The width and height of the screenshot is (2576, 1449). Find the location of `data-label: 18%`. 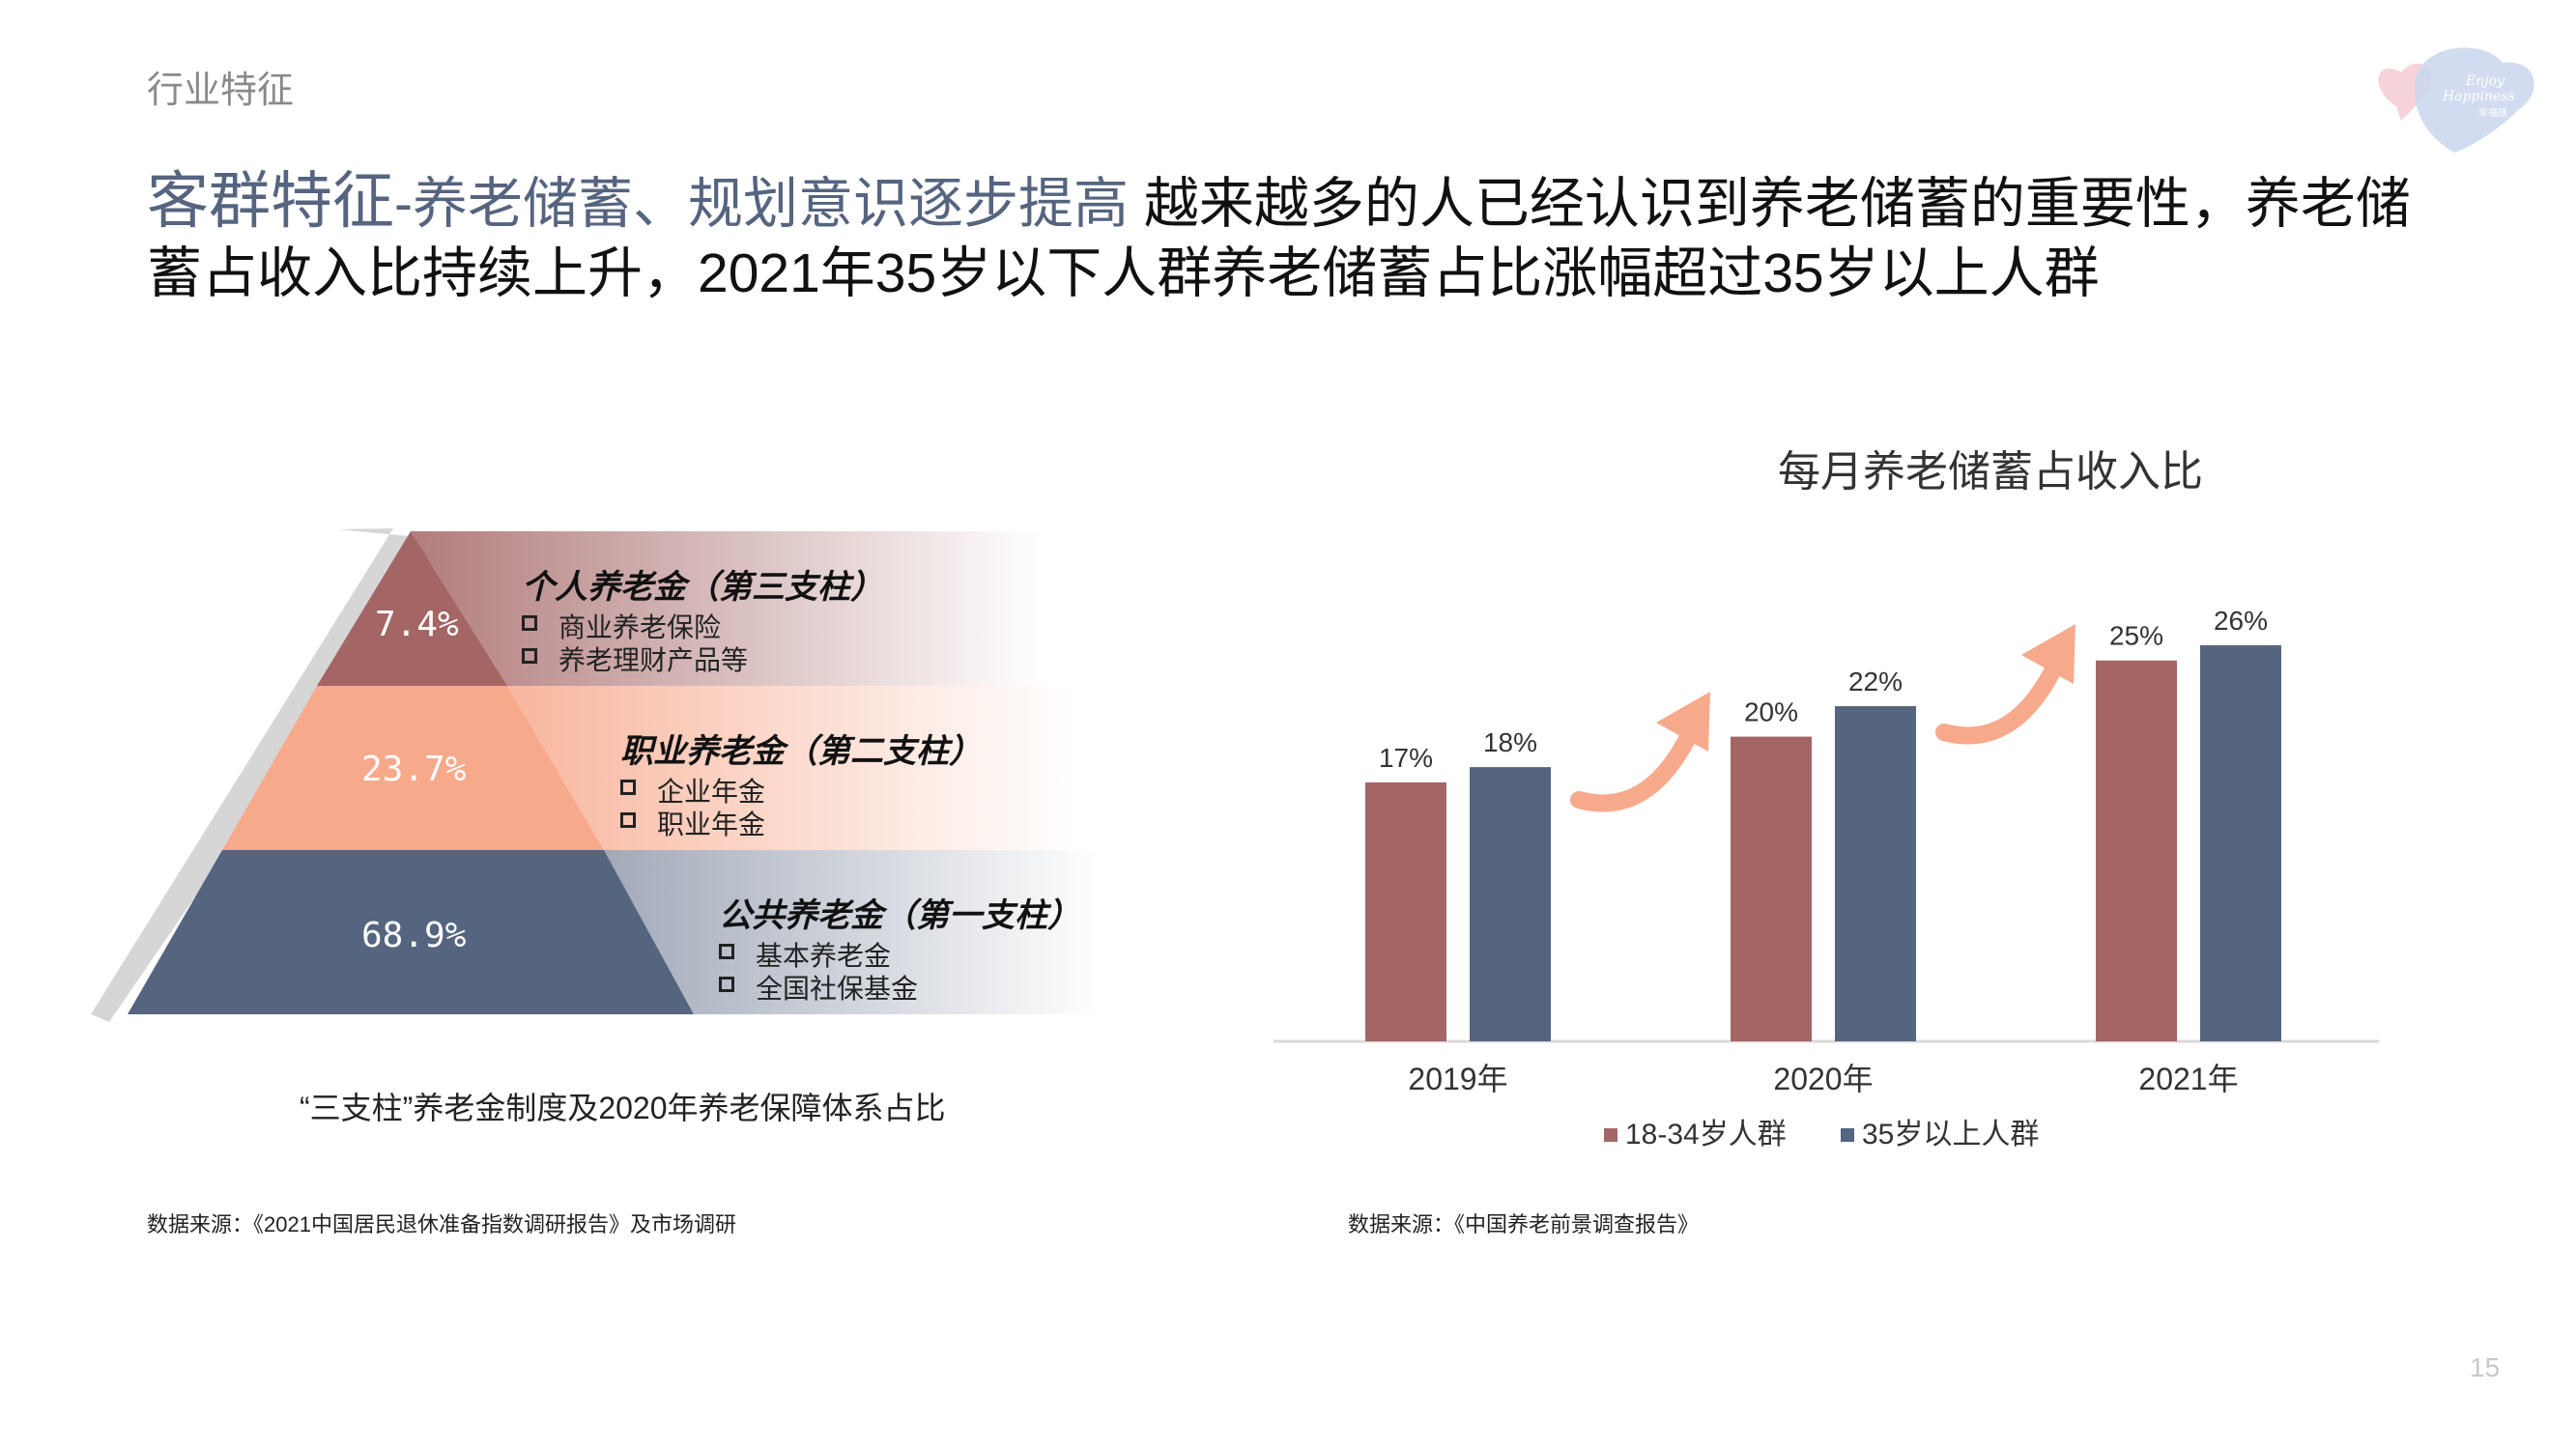

data-label: 18% is located at coordinates (1510, 742).